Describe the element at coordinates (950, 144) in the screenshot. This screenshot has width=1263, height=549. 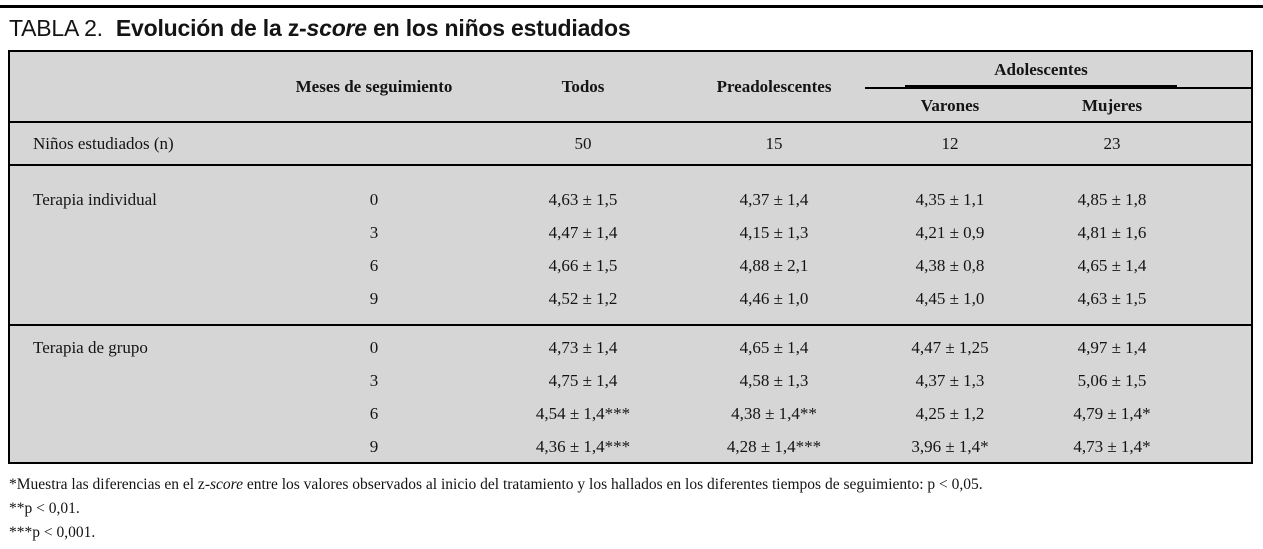
I see `data-cell: 12` at that location.